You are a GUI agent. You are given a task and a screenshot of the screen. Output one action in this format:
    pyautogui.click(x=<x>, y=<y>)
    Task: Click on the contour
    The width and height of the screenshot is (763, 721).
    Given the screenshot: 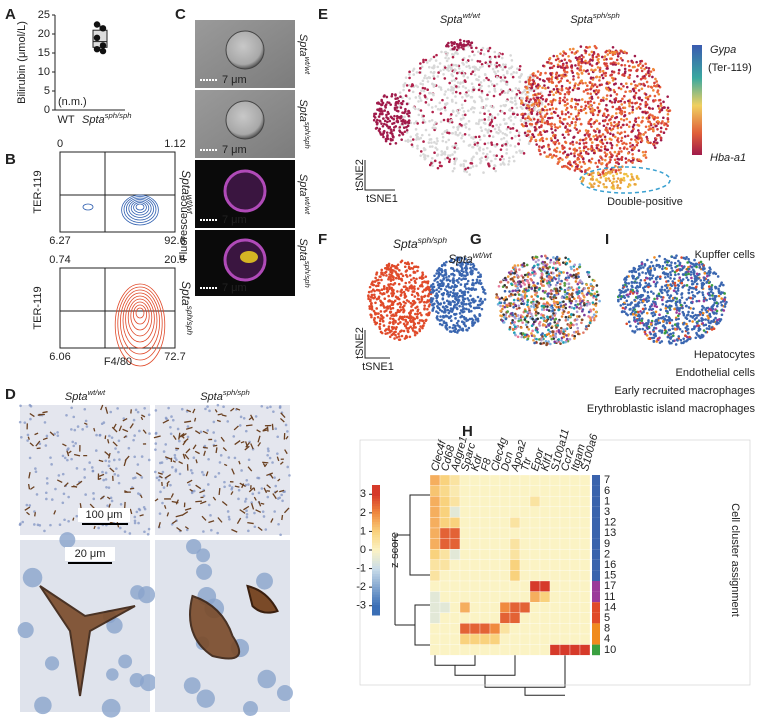 What is the action you would take?
    pyautogui.click(x=139, y=314)
    